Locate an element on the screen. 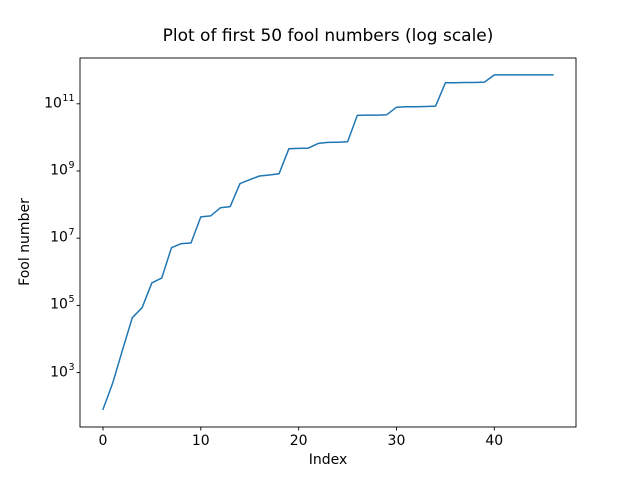  y-tick-label: 10¹¹ is located at coordinates (59, 102).